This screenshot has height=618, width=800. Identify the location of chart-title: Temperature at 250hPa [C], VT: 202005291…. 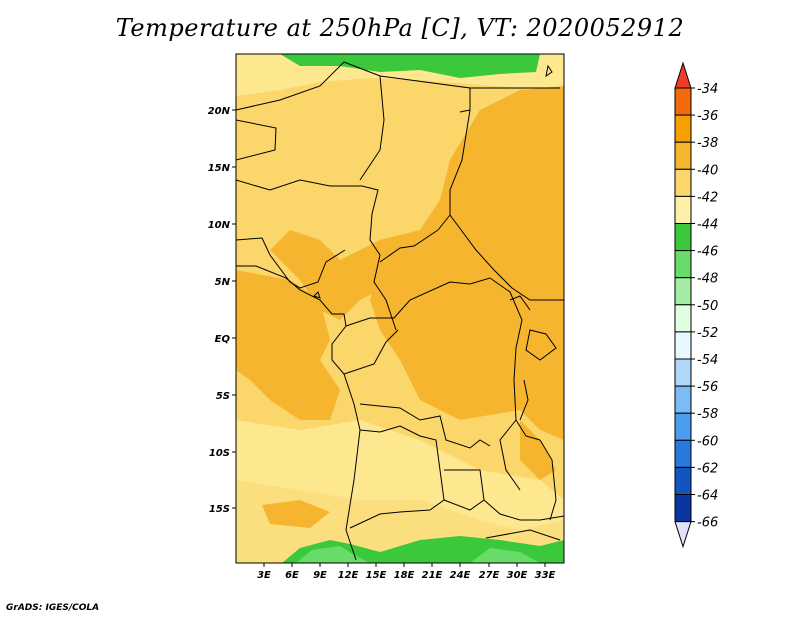
(400, 28).